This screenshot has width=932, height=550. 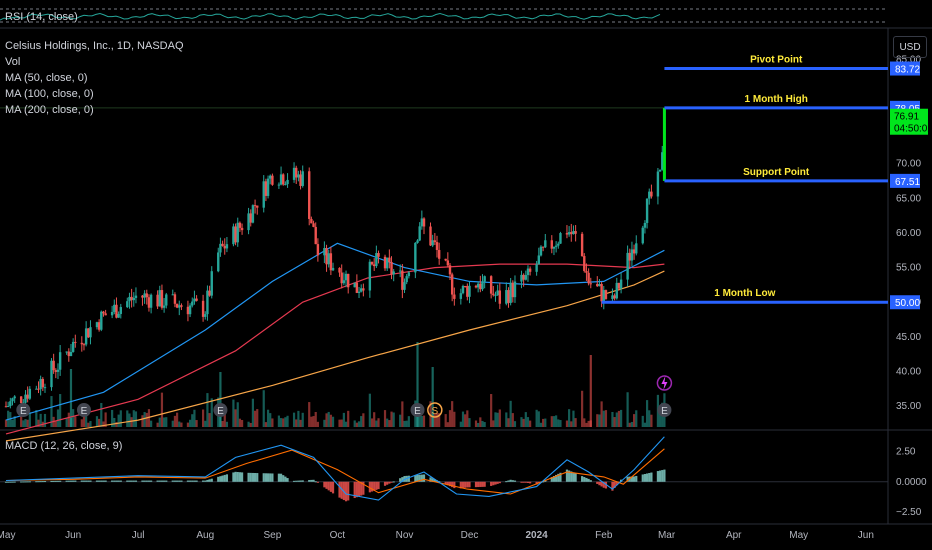 What do you see at coordinates (906, 451) in the screenshot?
I see `macd-tick-label: 2.50` at bounding box center [906, 451].